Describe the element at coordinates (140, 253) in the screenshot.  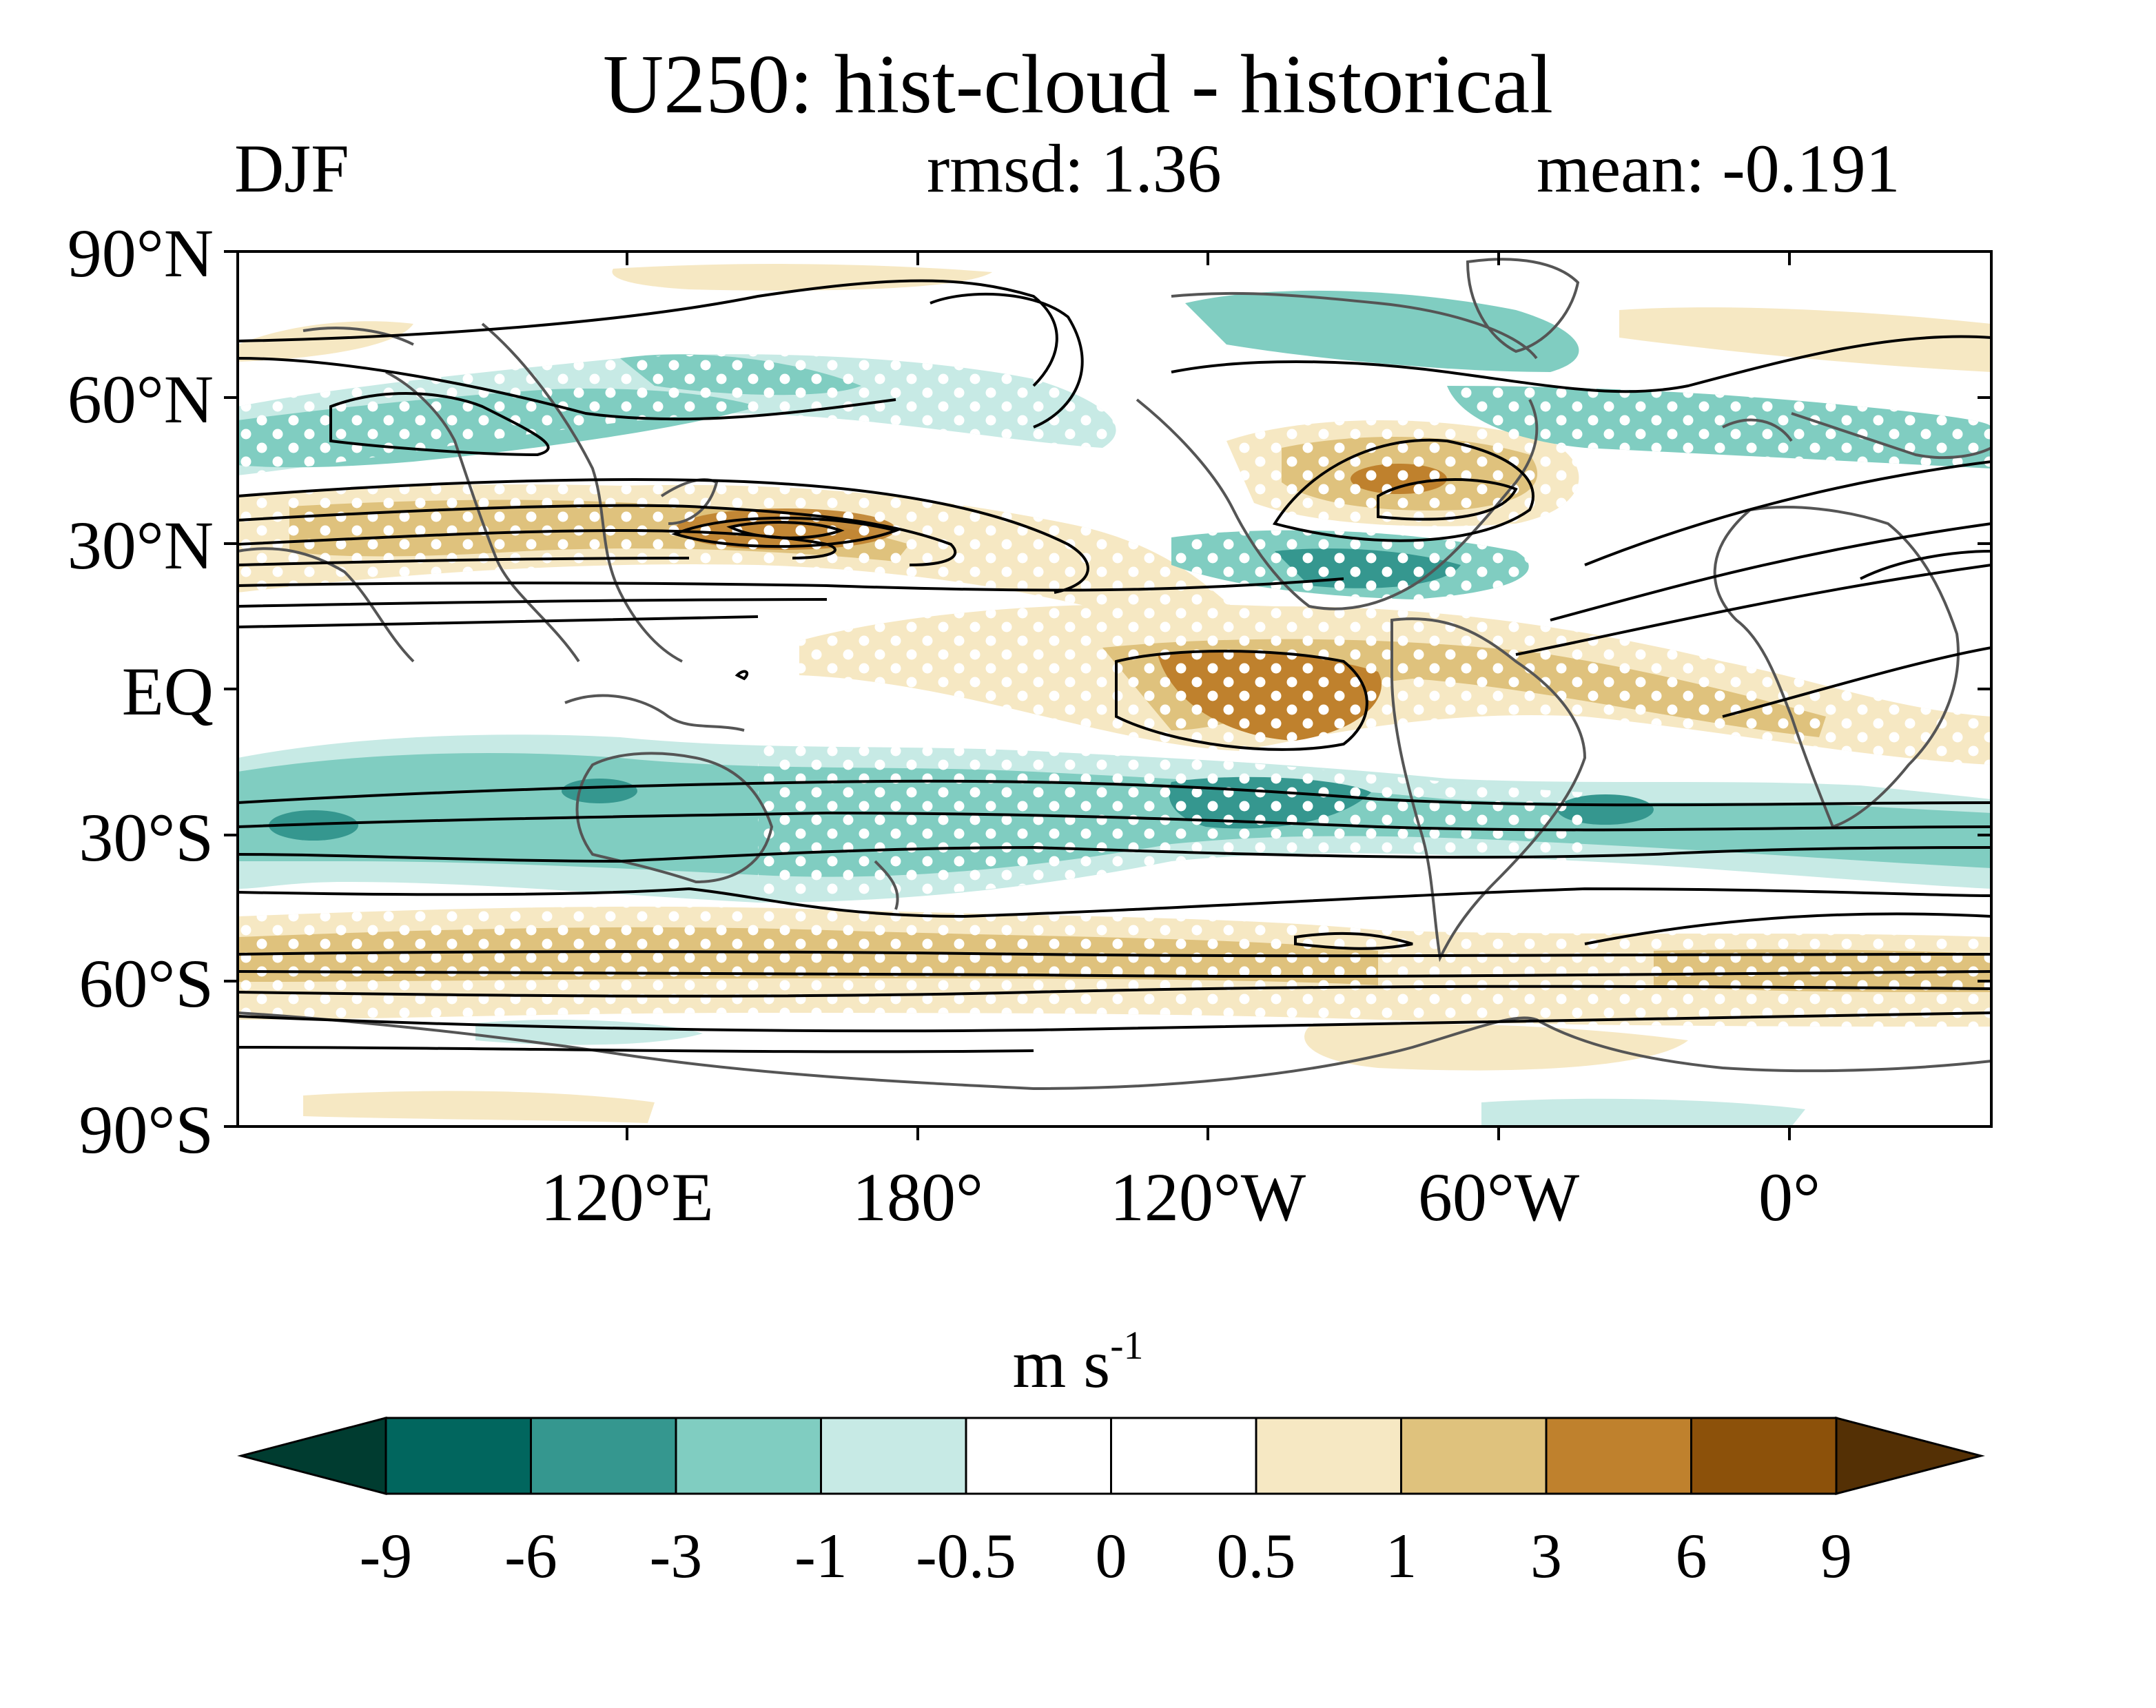
I see `lat-label-90n: 90°N` at that location.